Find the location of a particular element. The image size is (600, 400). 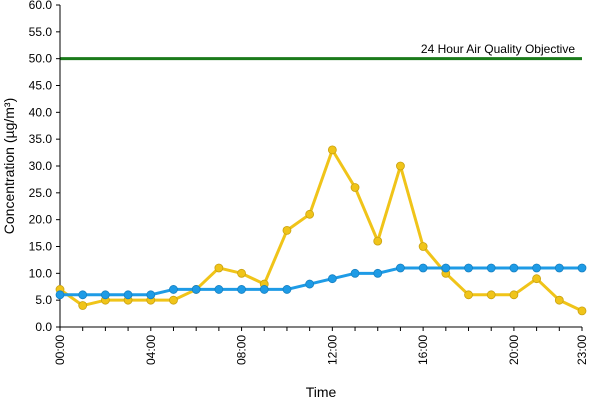

y-tick-label: 40.0 is located at coordinates (41, 112).